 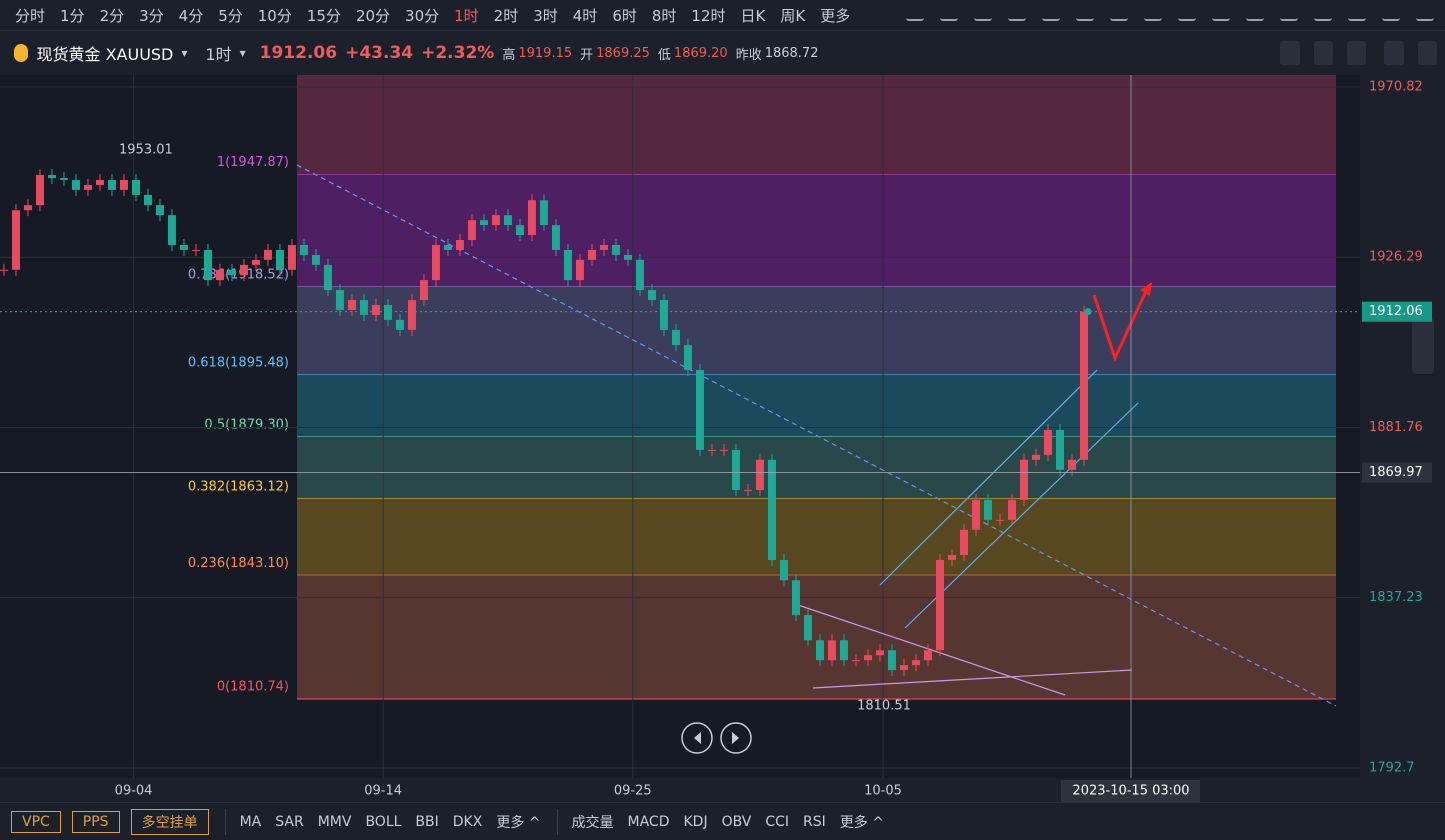 What do you see at coordinates (585, 15) in the screenshot?
I see `period-tab: 4时` at bounding box center [585, 15].